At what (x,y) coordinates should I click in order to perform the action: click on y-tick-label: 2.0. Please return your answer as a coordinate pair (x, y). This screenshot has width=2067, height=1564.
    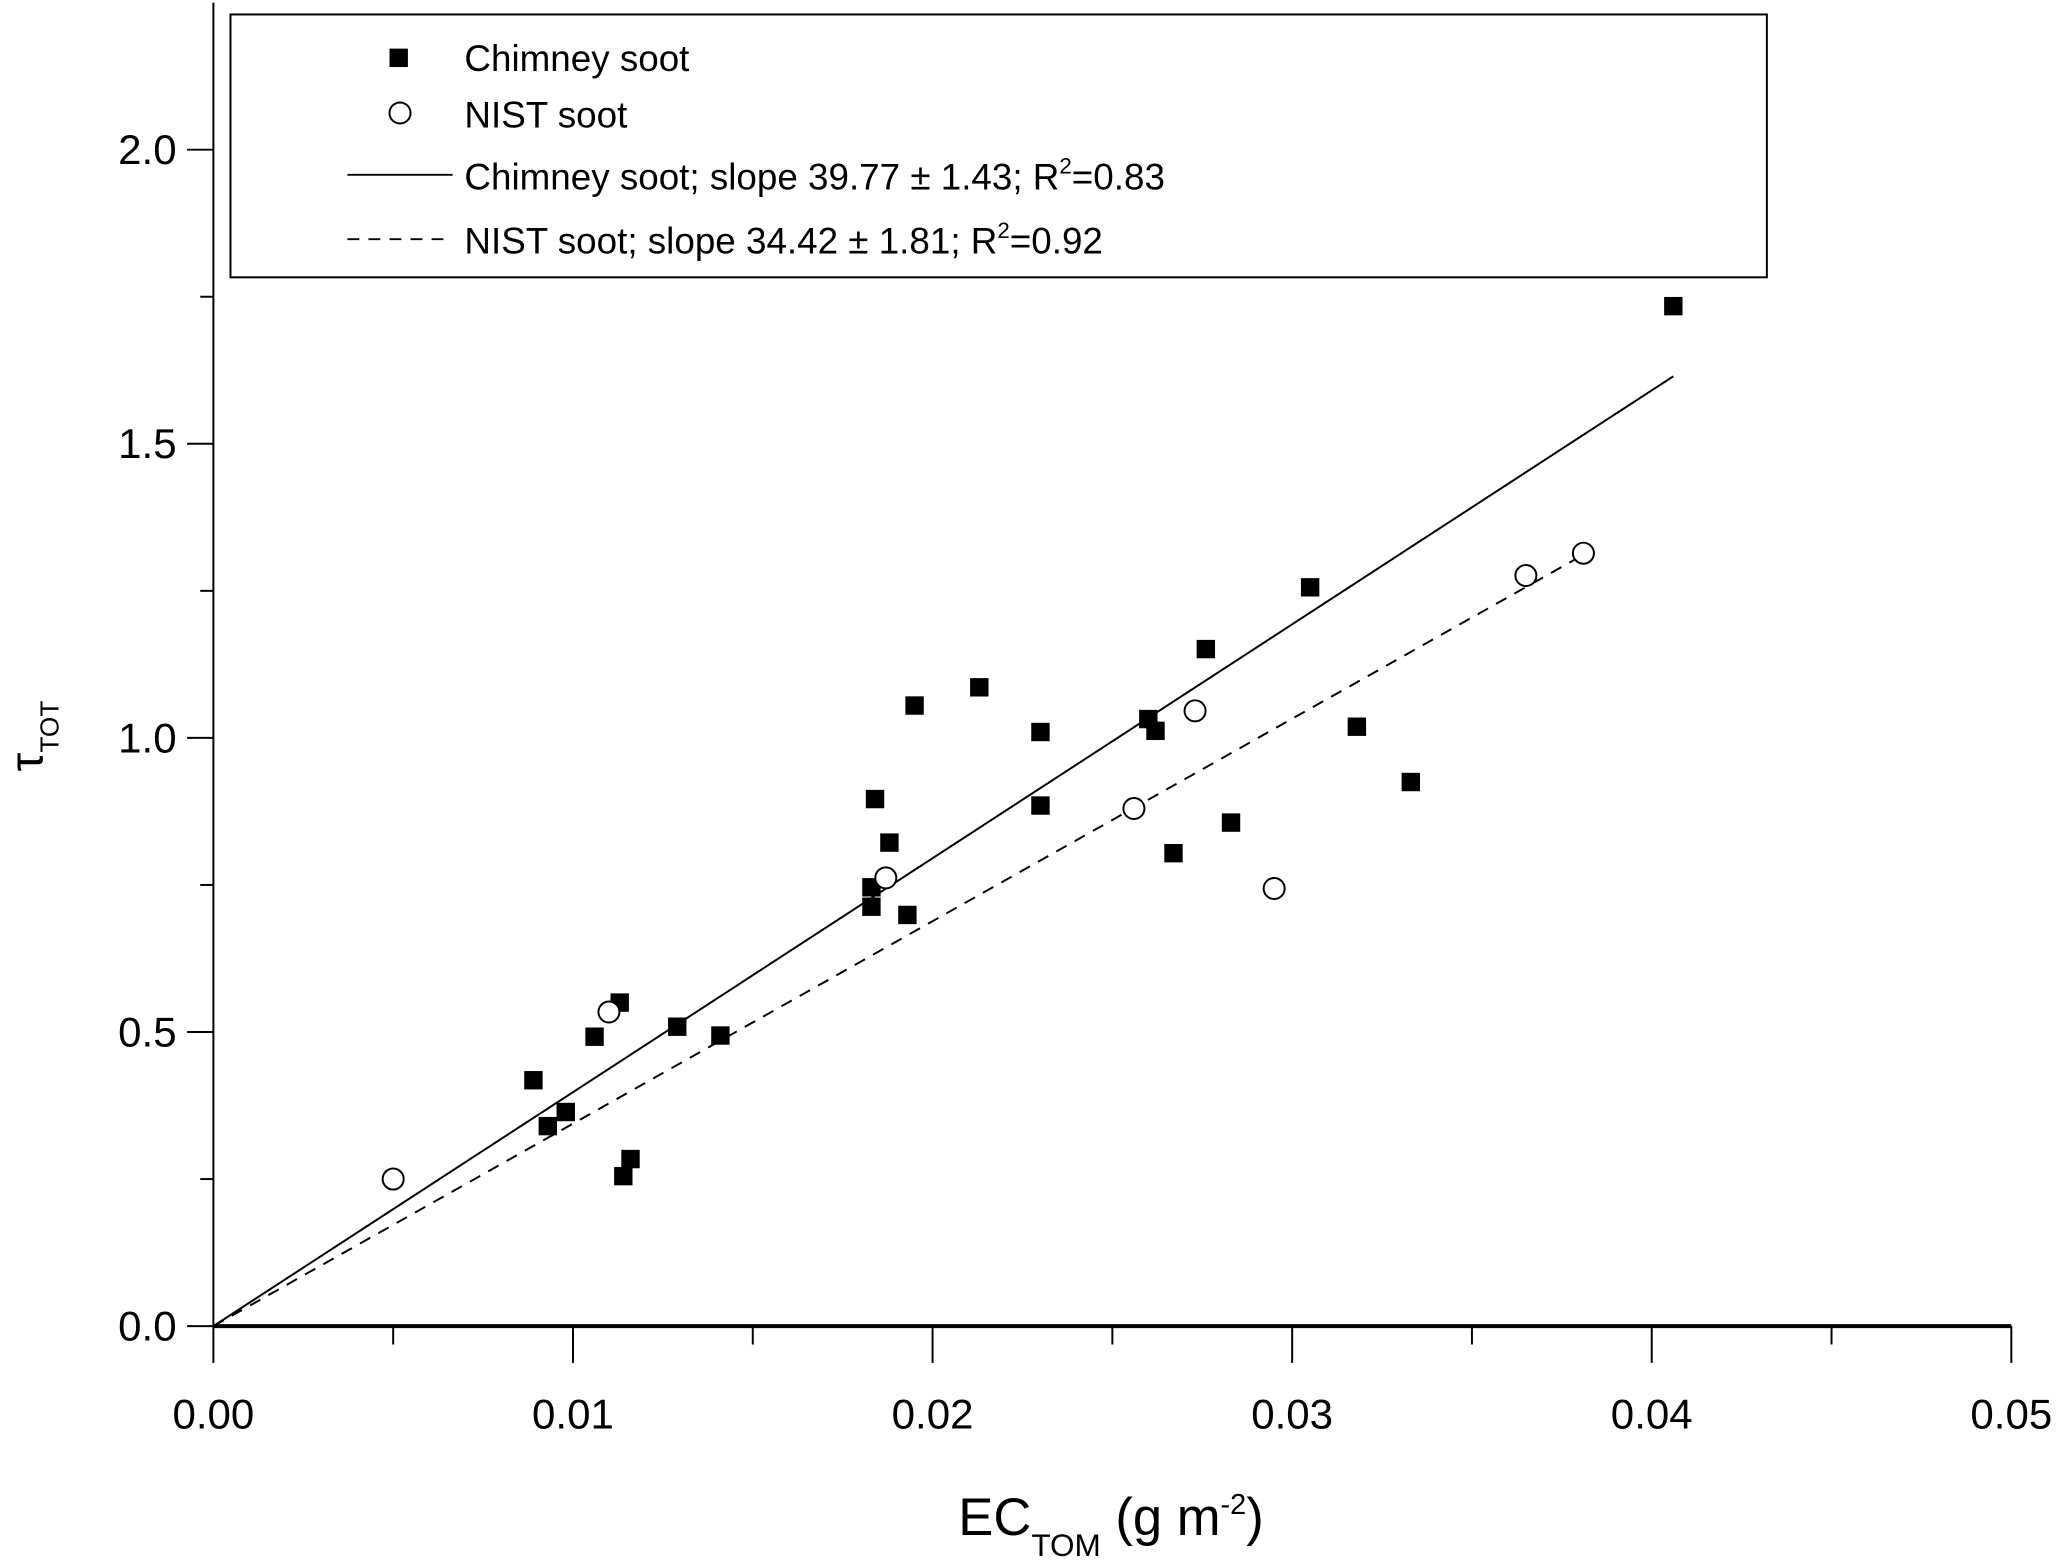
    Looking at the image, I should click on (147, 149).